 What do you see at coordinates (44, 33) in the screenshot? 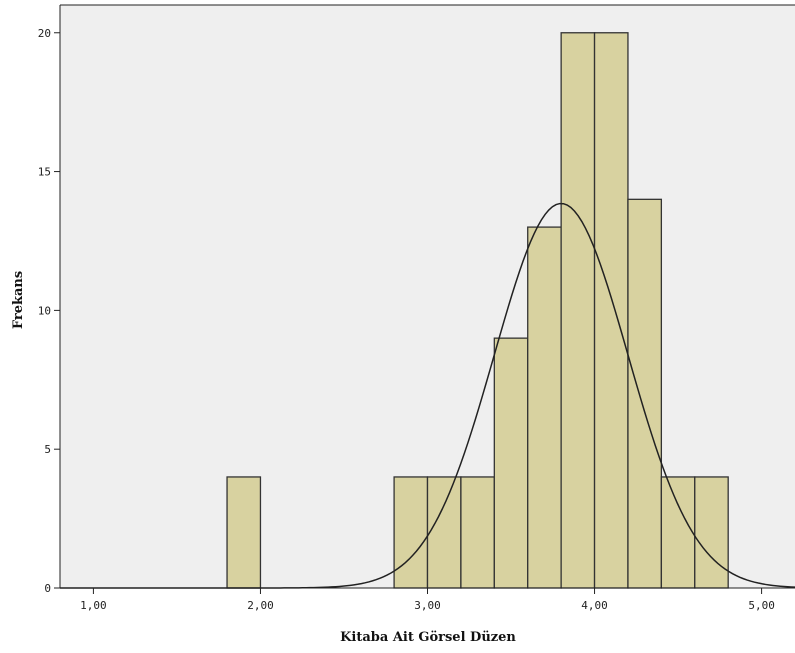
I see `y-tick-label: 20` at bounding box center [44, 33].